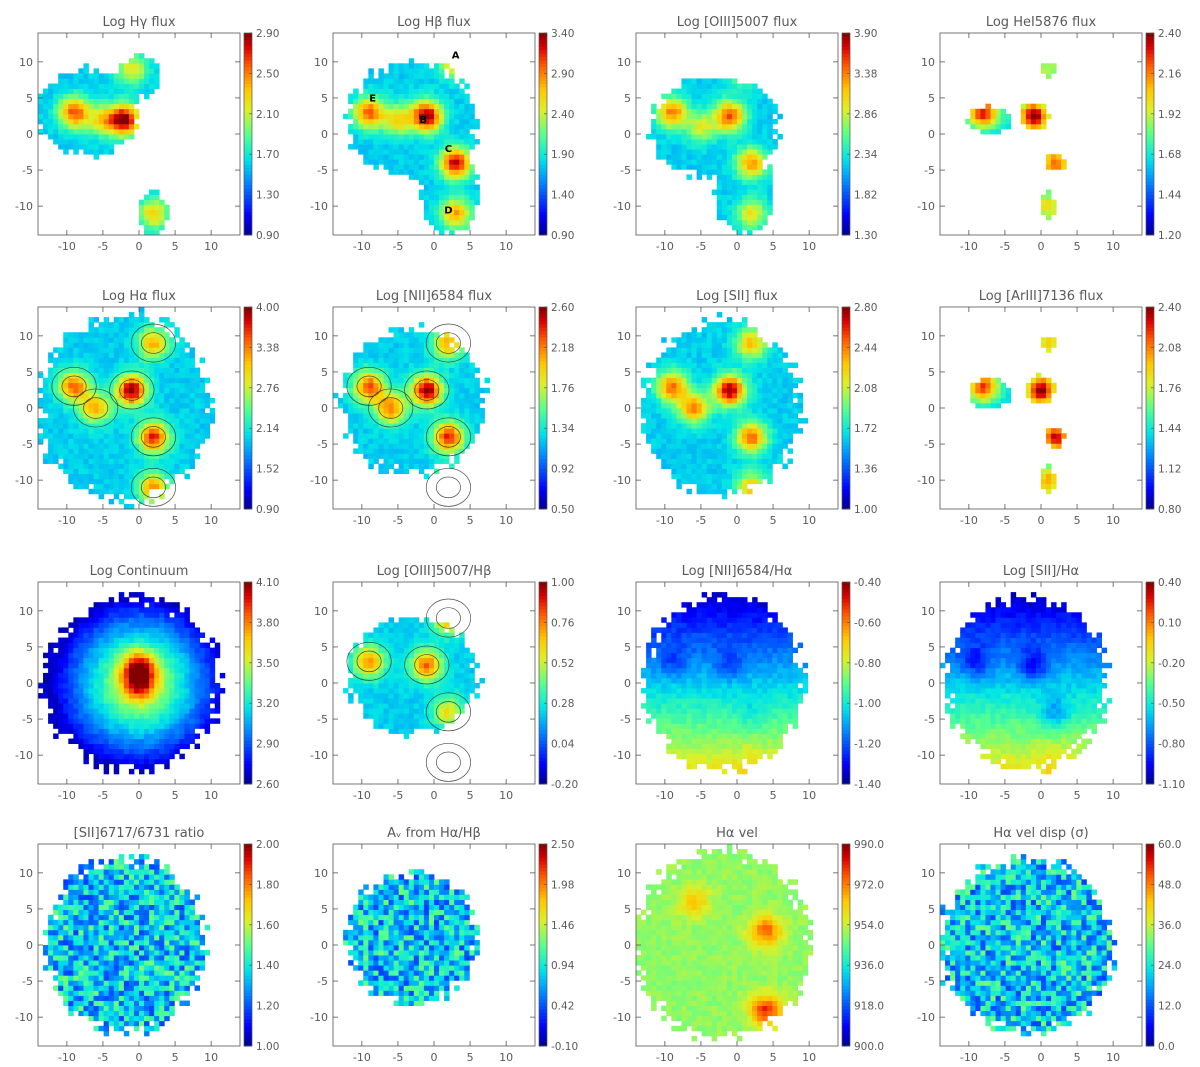 This screenshot has width=1200, height=1067. I want to click on colorbar-tick-label: 4.00, so click(267, 308).